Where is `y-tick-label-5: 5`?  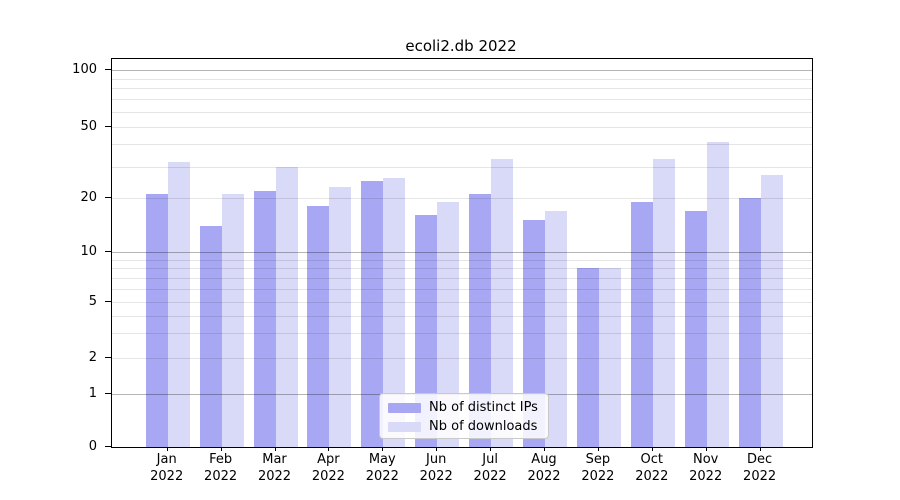
y-tick-label-5: 5 is located at coordinates (92, 301).